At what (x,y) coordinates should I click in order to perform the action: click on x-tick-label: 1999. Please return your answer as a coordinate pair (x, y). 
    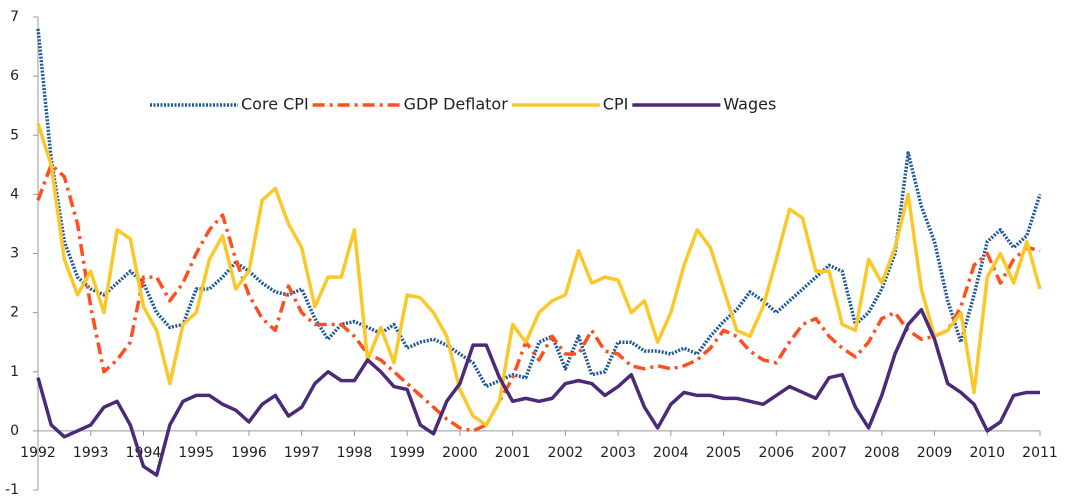
    Looking at the image, I should click on (407, 453).